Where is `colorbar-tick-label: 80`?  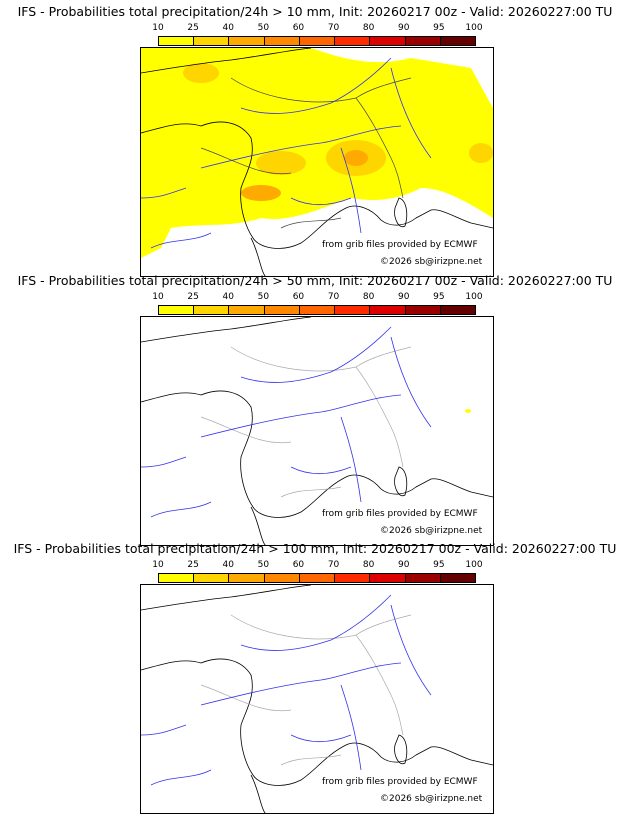 colorbar-tick-label: 80 is located at coordinates (368, 28).